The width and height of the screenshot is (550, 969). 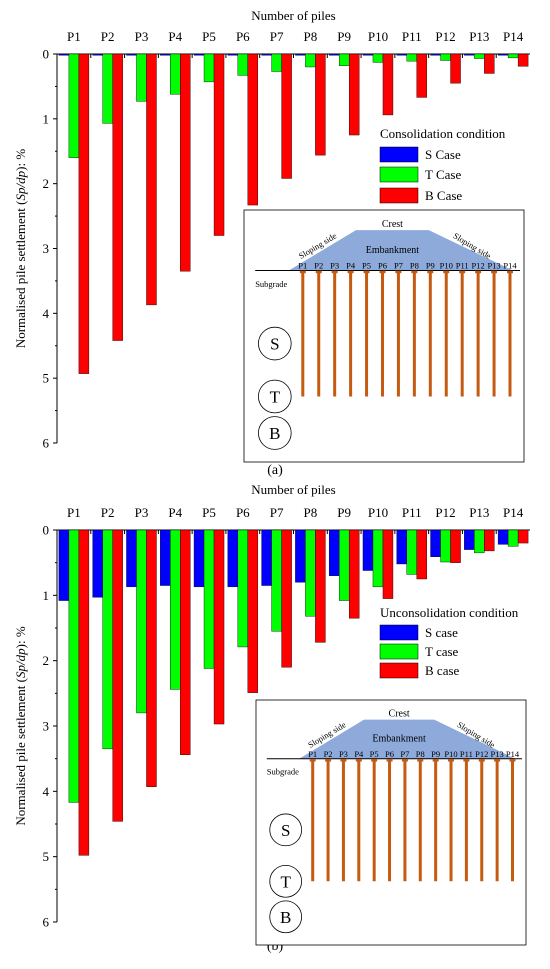 What do you see at coordinates (74, 512) in the screenshot?
I see `x-tick-label: P1` at bounding box center [74, 512].